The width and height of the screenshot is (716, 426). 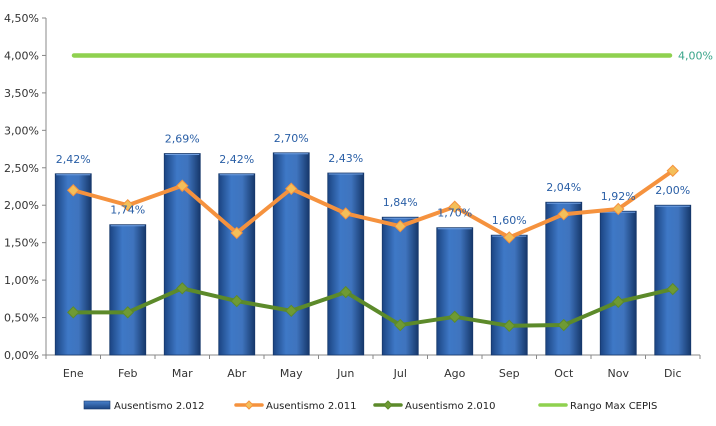 What do you see at coordinates (509, 373) in the screenshot?
I see `x-tick-label: Sep` at bounding box center [509, 373].